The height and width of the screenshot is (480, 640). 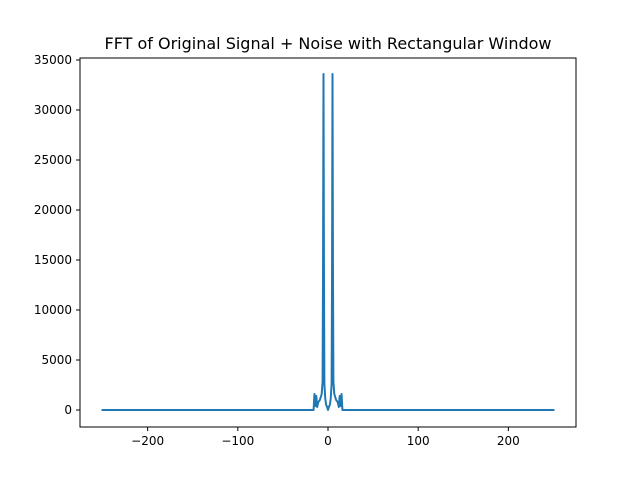 What do you see at coordinates (53, 210) in the screenshot?
I see `y-tick-label: 20000` at bounding box center [53, 210].